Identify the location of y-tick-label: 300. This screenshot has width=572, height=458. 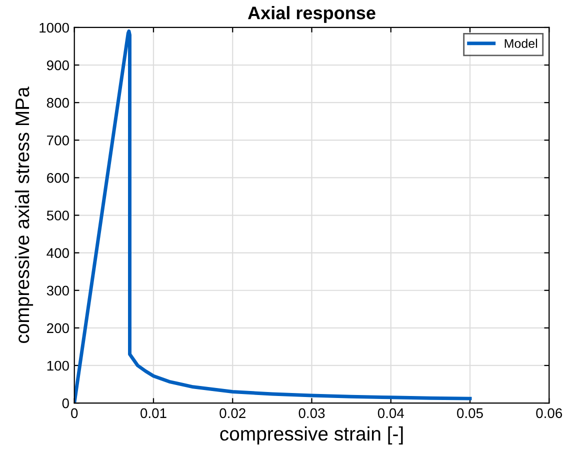
(57, 291).